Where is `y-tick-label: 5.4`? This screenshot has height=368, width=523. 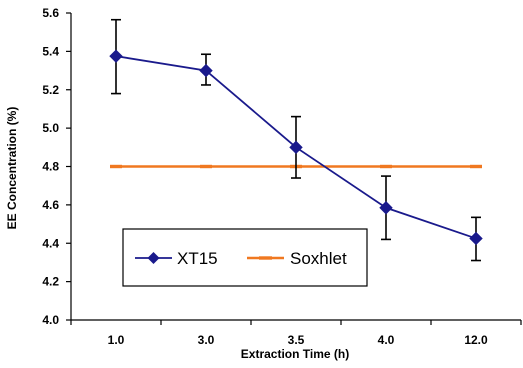
y-tick-label: 5.4 is located at coordinates (50, 51).